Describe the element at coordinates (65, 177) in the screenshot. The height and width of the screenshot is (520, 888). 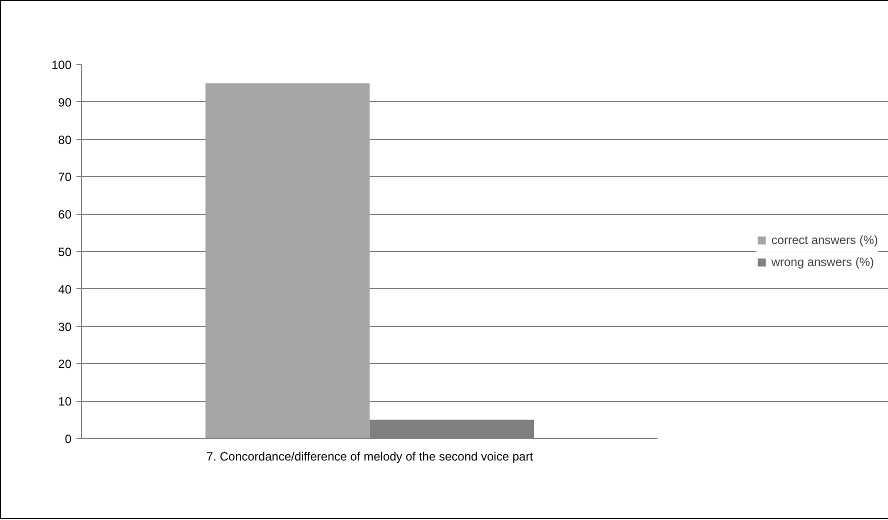
I see `y-tick-label: 70` at that location.